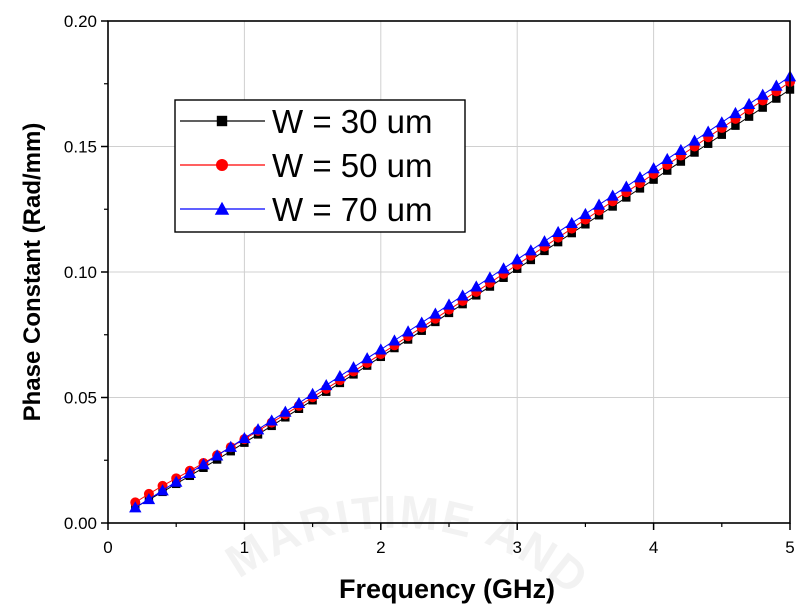 The image size is (798, 610). What do you see at coordinates (80, 21) in the screenshot?
I see `y-tick-label: 0.20` at bounding box center [80, 21].